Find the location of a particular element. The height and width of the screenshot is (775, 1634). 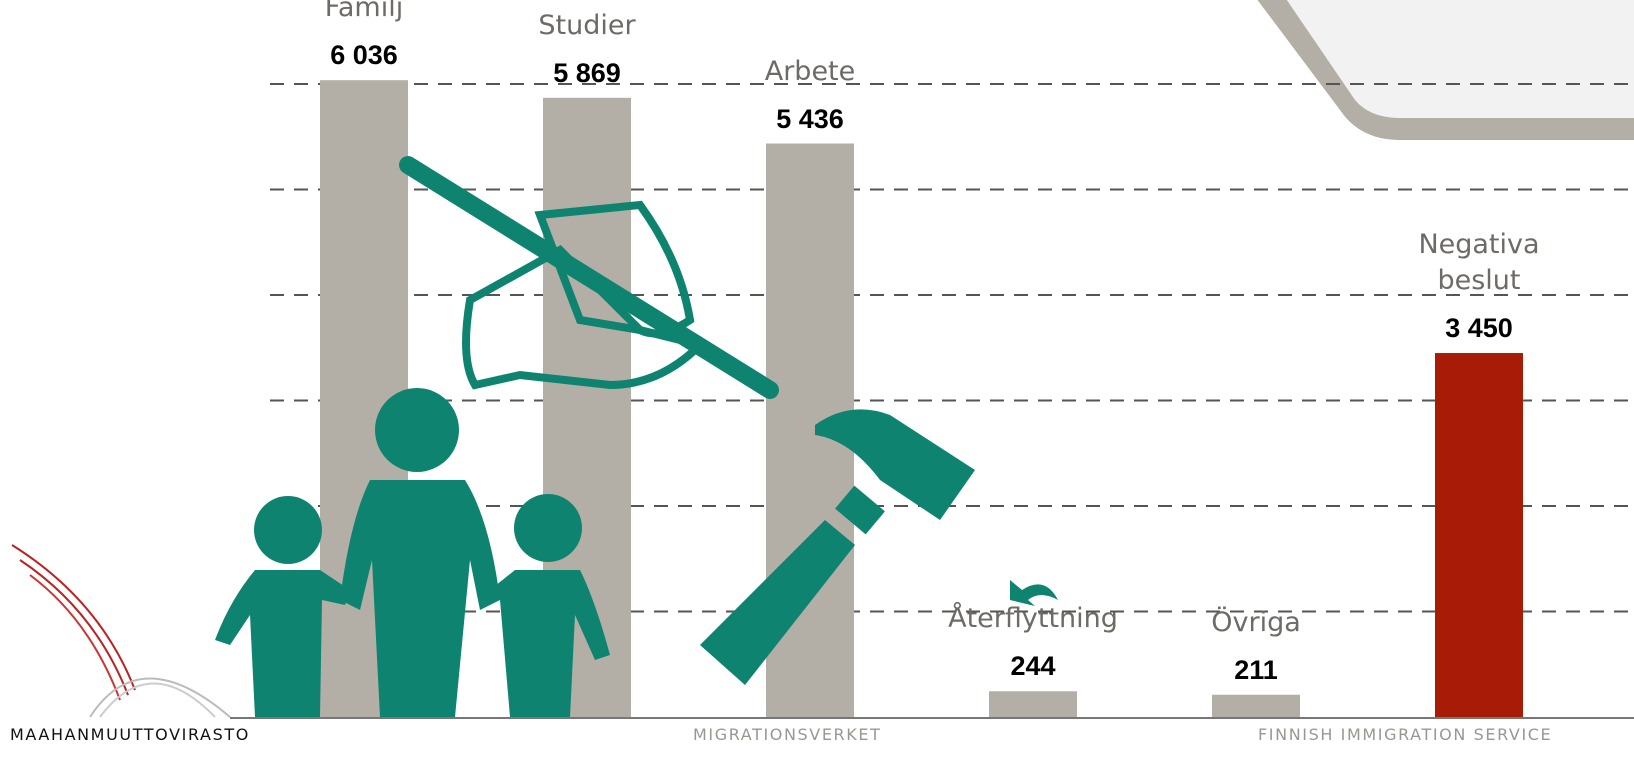

logo is located at coordinates (121, 631).